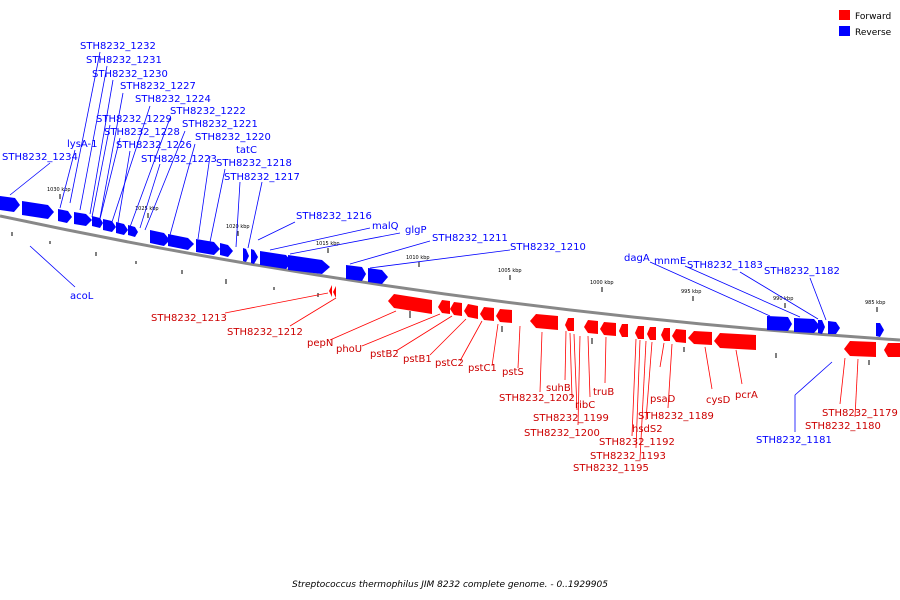  What do you see at coordinates (558, 388) in the screenshot?
I see `gene-label: suhB` at bounding box center [558, 388].